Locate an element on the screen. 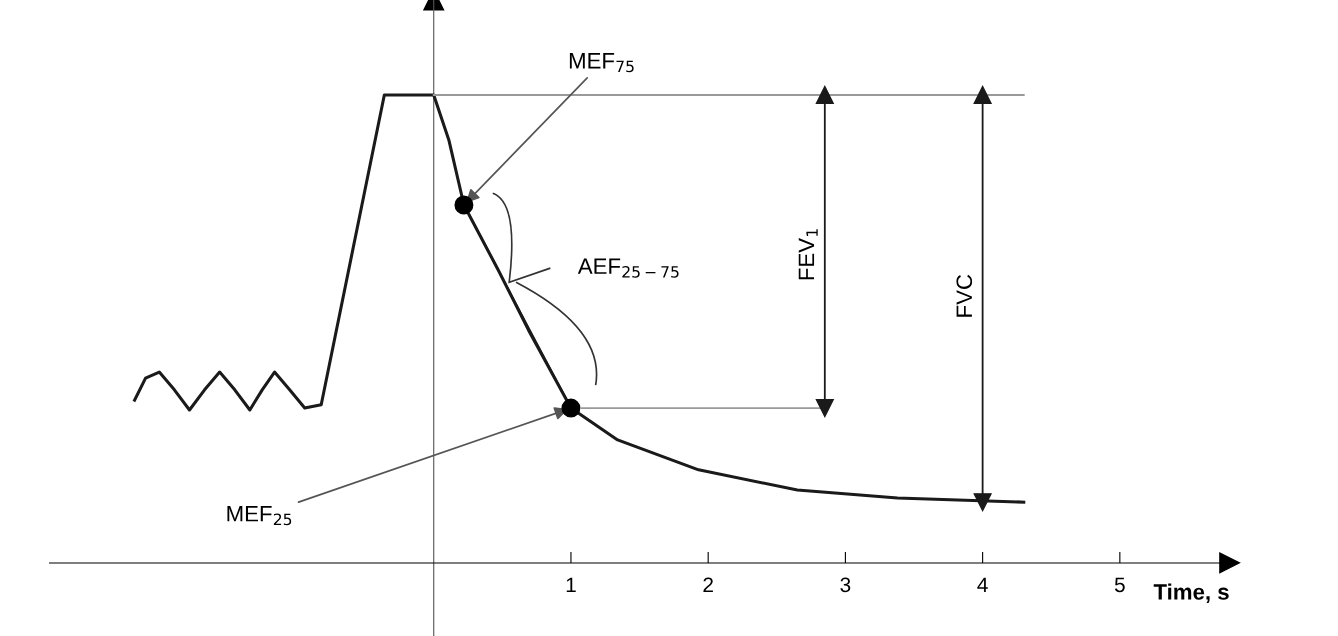 This screenshot has width=1338, height=636. annotation: FEV$_{1}$ is located at coordinates (808, 254).